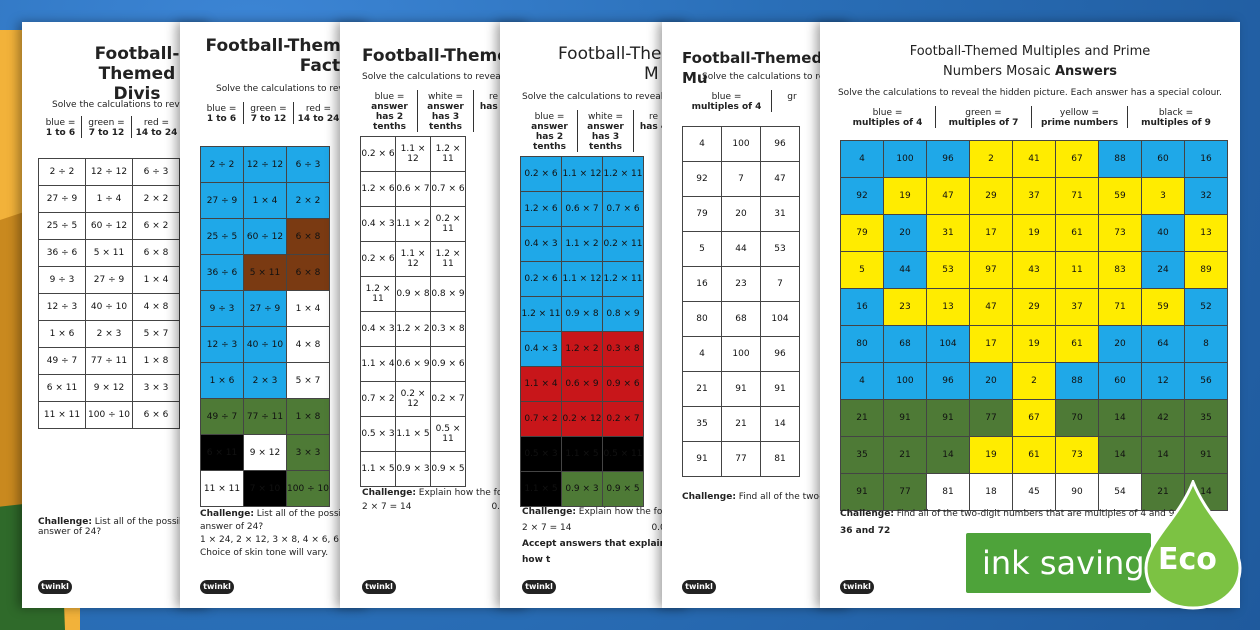 The width and height of the screenshot is (1260, 630). Describe the element at coordinates (741, 354) in the screenshot. I see `grid-cell: 100` at that location.